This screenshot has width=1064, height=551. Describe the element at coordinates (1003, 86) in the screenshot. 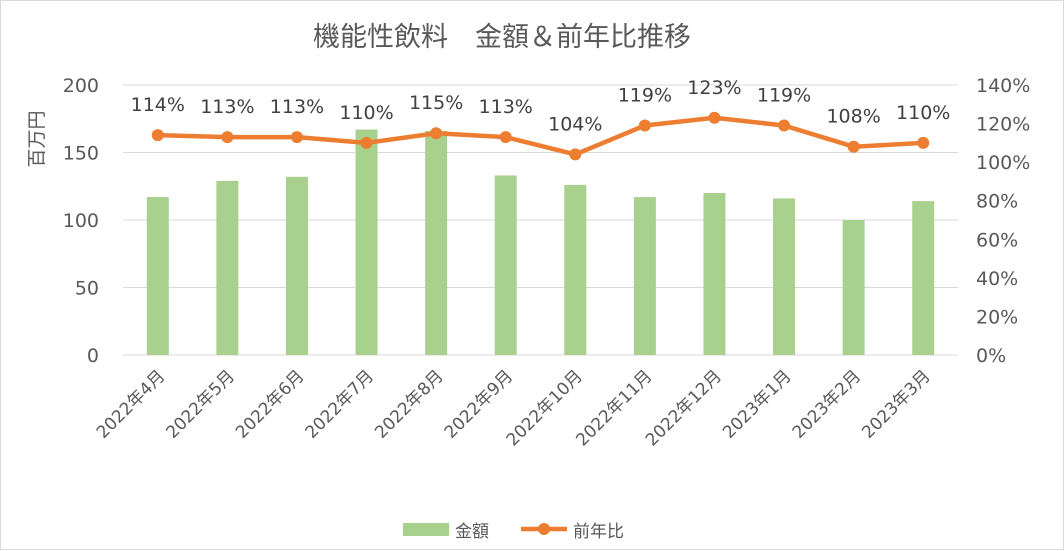

I see `right-tick-label: 140%` at that location.